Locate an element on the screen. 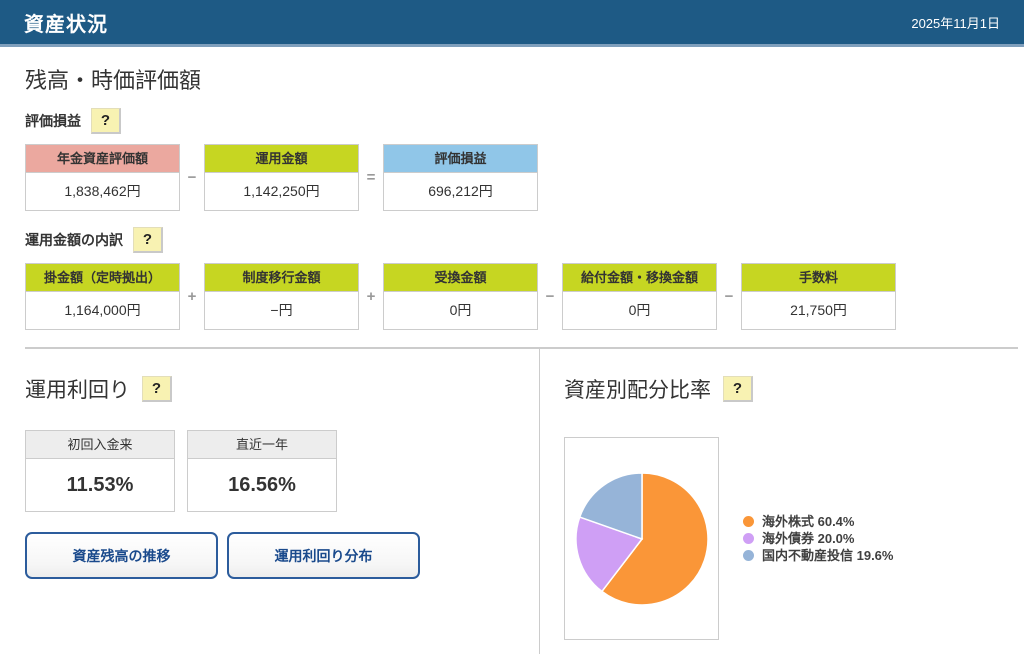 The height and width of the screenshot is (654, 1024). pie-legend: 海外株式 60.4% 海外債券 20.0% 国内不動産投信 19.6% is located at coordinates (818, 576).